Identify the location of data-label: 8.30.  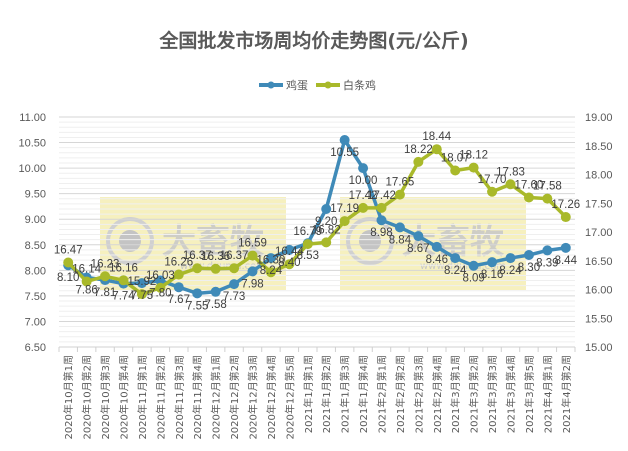
(529, 268).